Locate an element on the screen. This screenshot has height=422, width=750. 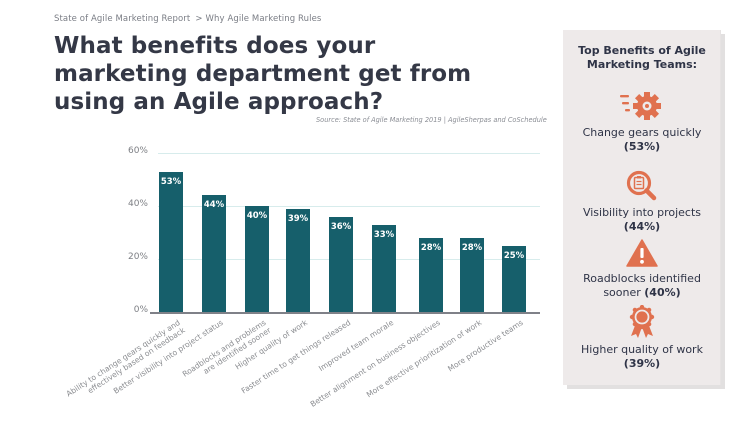
y-tick-label: 60% is located at coordinates (137, 151).